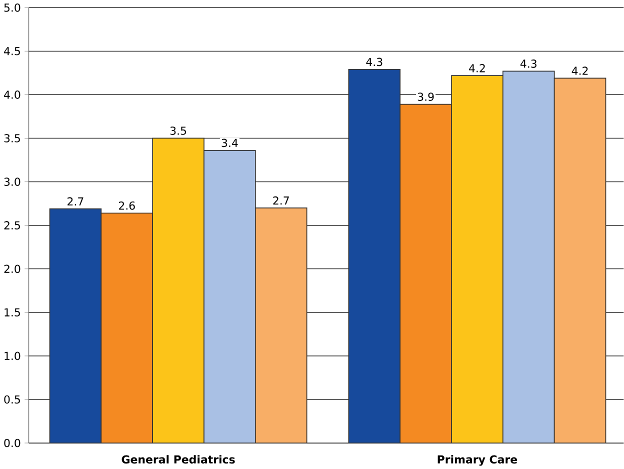  Describe the element at coordinates (12, 268) in the screenshot. I see `y-tick-label: 2.0` at that location.